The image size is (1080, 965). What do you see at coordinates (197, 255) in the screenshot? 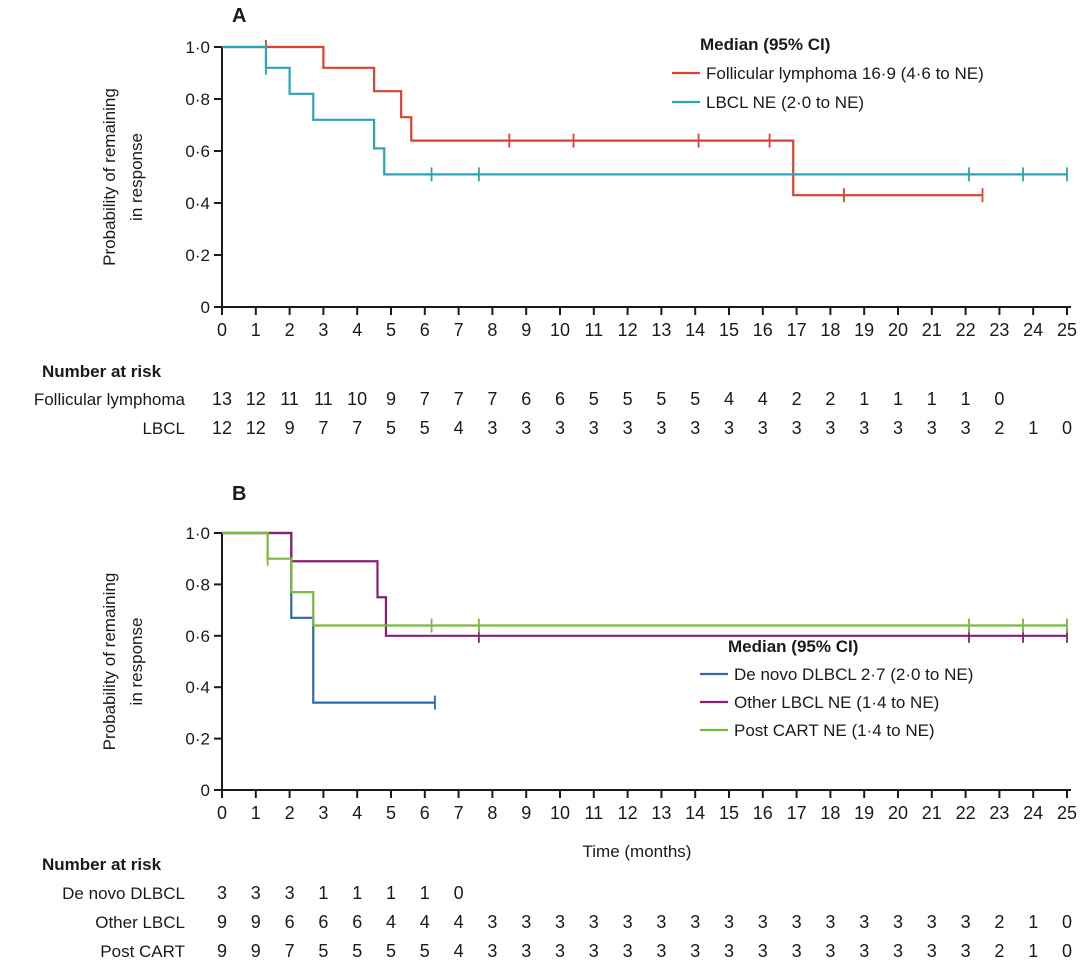
I see `y-tick-label: 0·2` at bounding box center [197, 255].